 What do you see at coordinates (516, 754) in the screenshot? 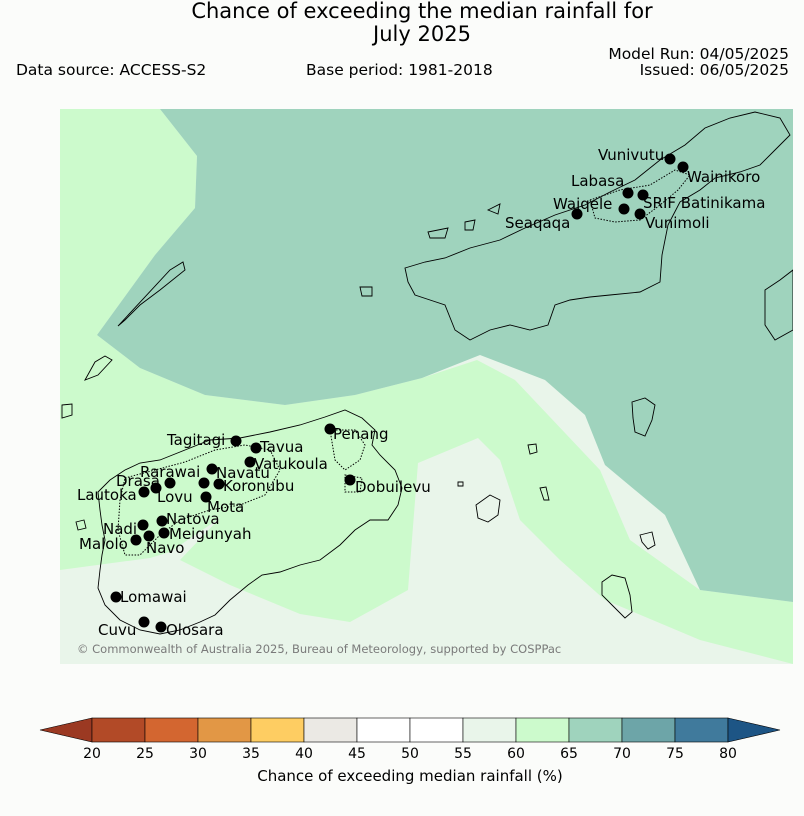
I see `colorbar-tick-60: 60` at bounding box center [516, 754].